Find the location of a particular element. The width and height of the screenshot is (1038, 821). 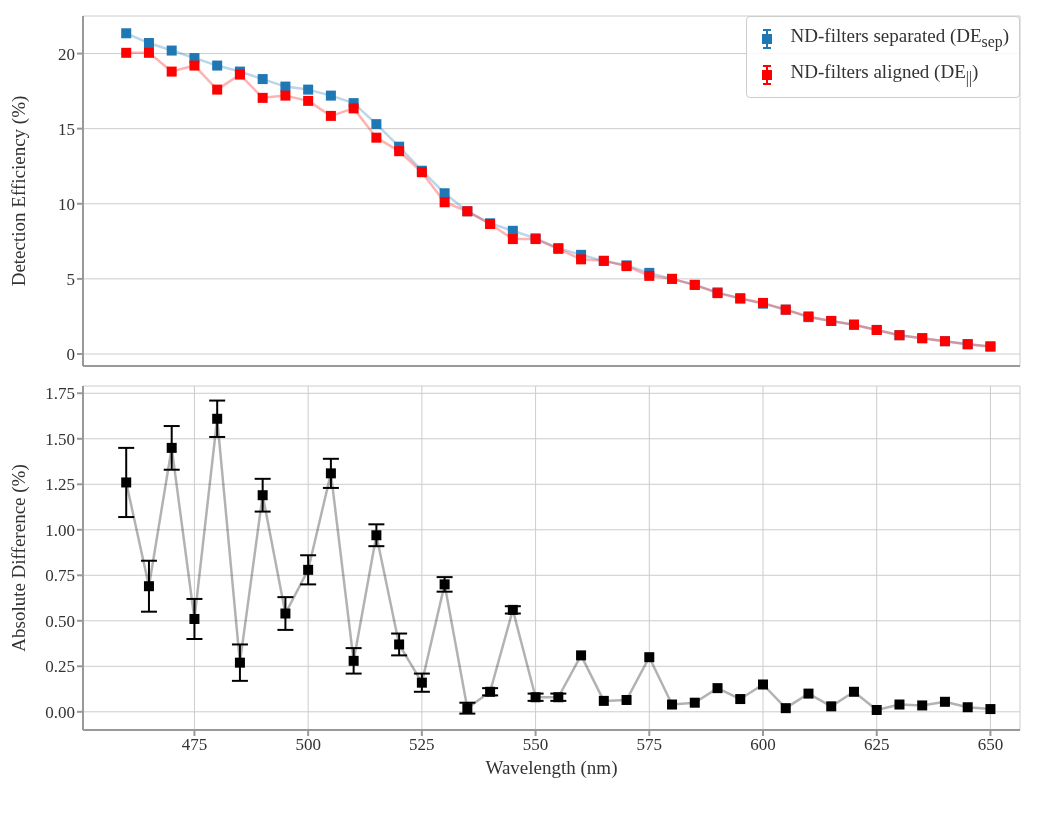

y-tick-label: 0.00 is located at coordinates (60, 712).